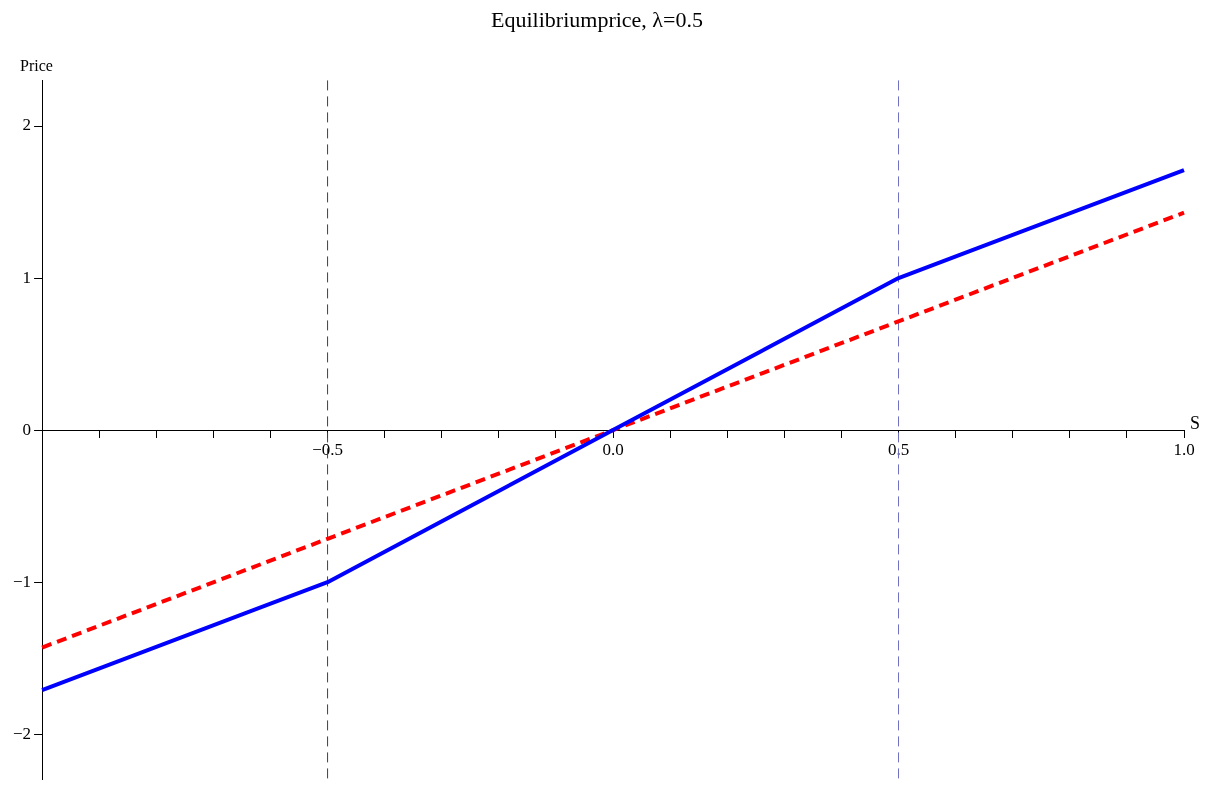 Image resolution: width=1216 pixels, height=793 pixels. I want to click on chart-title: Equilibriumprice, λ=0.5, so click(597, 19).